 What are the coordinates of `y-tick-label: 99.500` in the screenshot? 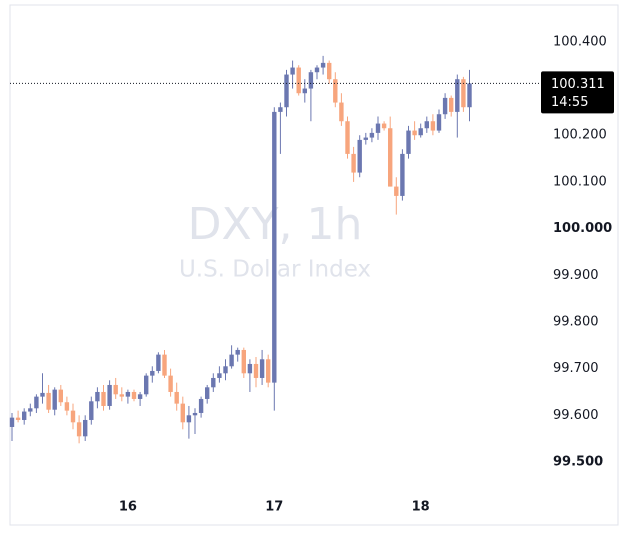 It's located at (578, 461).